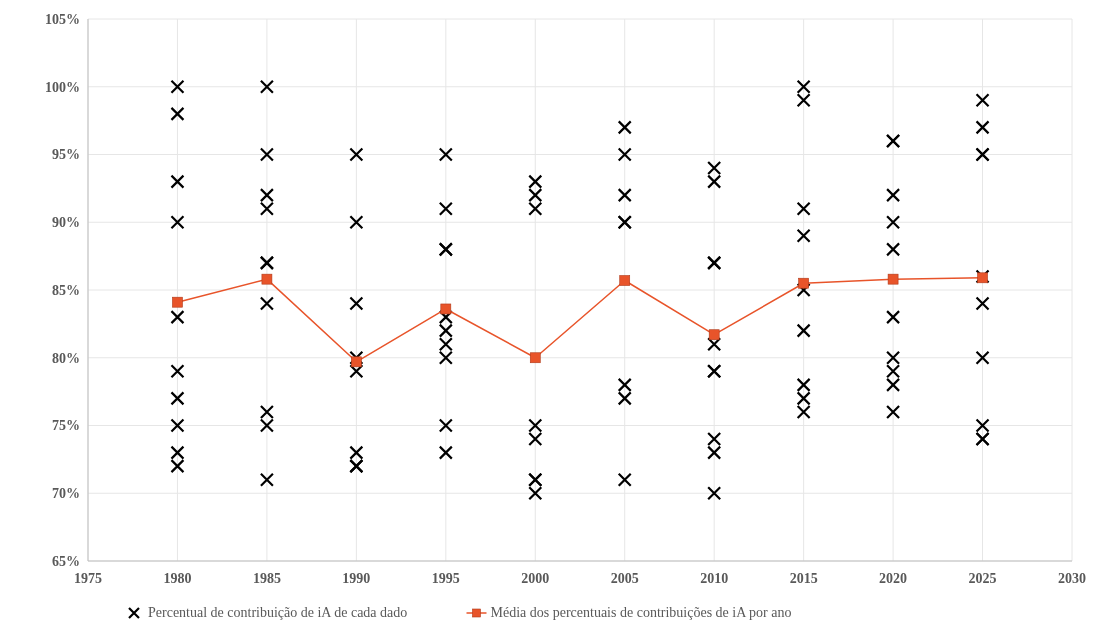 This screenshot has height=631, width=1103. What do you see at coordinates (641, 612) in the screenshot?
I see `legend-label: Média dos percentuais de contribuições de iA por ano` at bounding box center [641, 612].